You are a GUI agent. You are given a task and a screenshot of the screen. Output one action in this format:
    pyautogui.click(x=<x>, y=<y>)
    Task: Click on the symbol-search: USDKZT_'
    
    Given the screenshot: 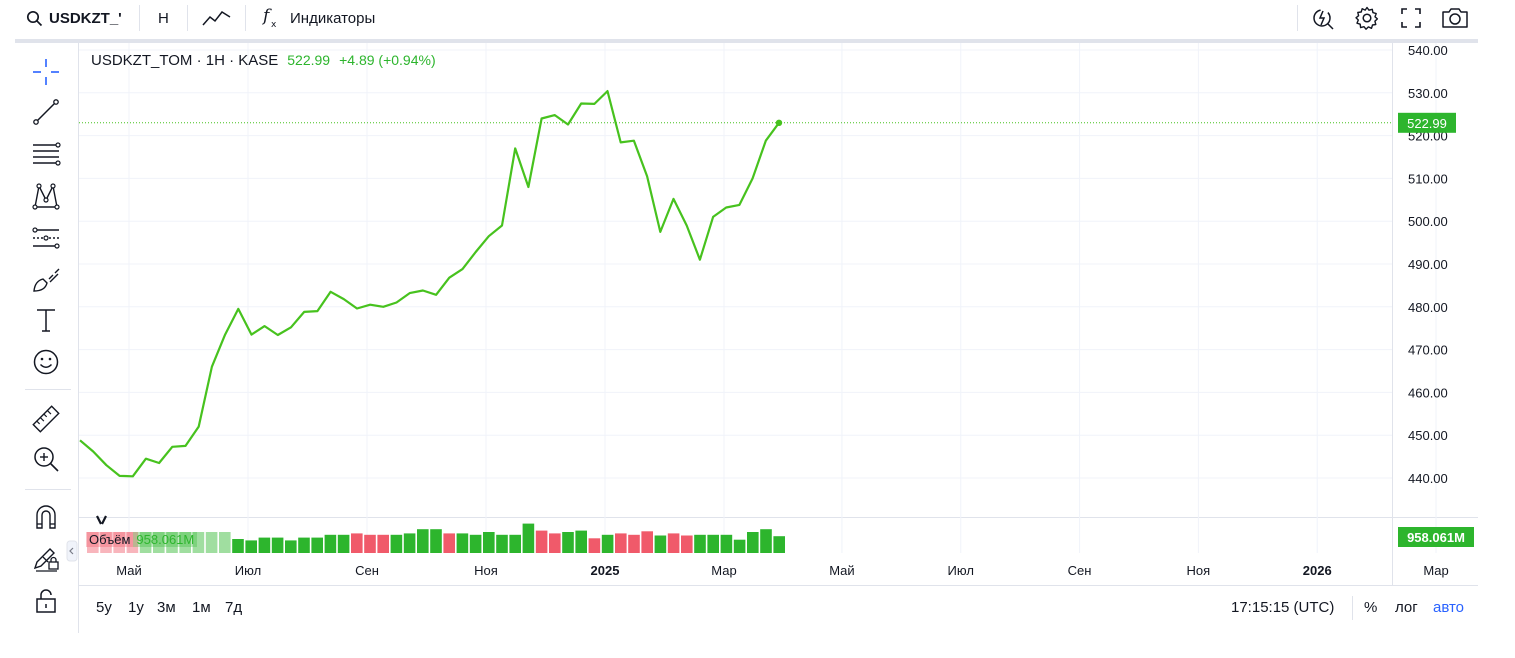 What is the action you would take?
    pyautogui.click(x=74, y=18)
    